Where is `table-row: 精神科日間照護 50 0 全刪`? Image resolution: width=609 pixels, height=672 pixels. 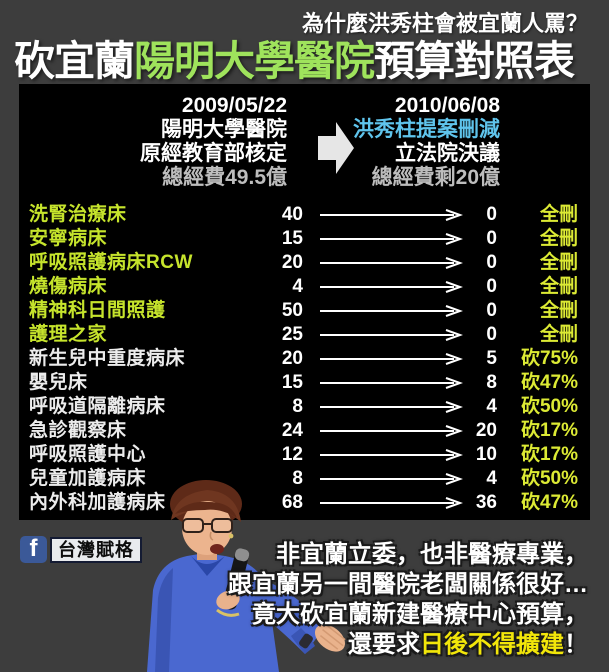 table-row: 精神科日間照護 50 0 全刪 is located at coordinates (304, 311).